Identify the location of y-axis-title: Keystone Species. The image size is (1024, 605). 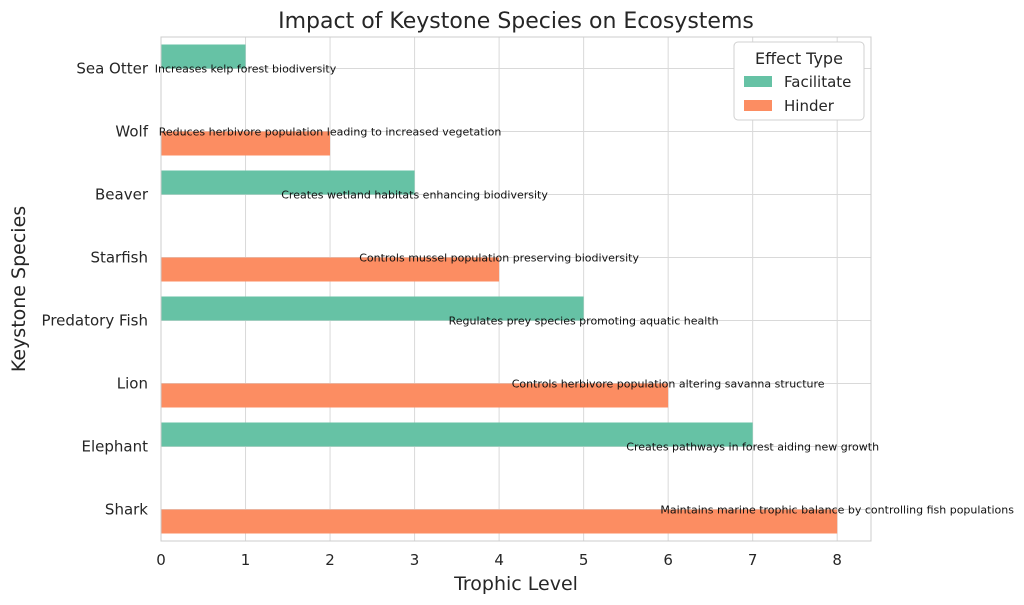
(19, 289).